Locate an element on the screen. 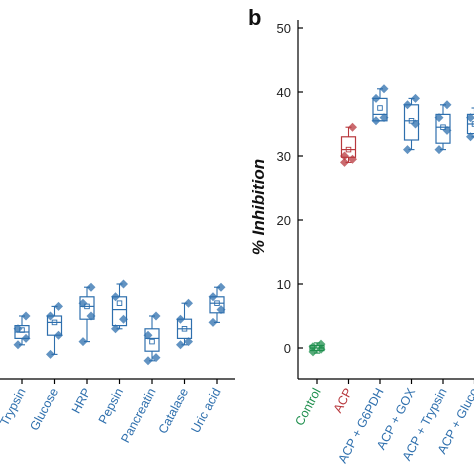  box-1: Glucose is located at coordinates (45, 367).